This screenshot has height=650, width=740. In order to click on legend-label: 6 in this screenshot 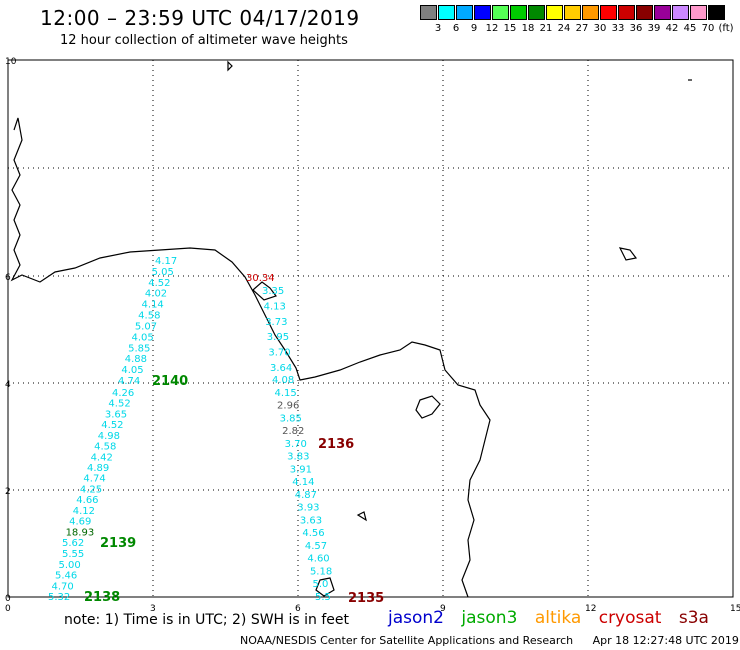, I will do `click(456, 28)`.